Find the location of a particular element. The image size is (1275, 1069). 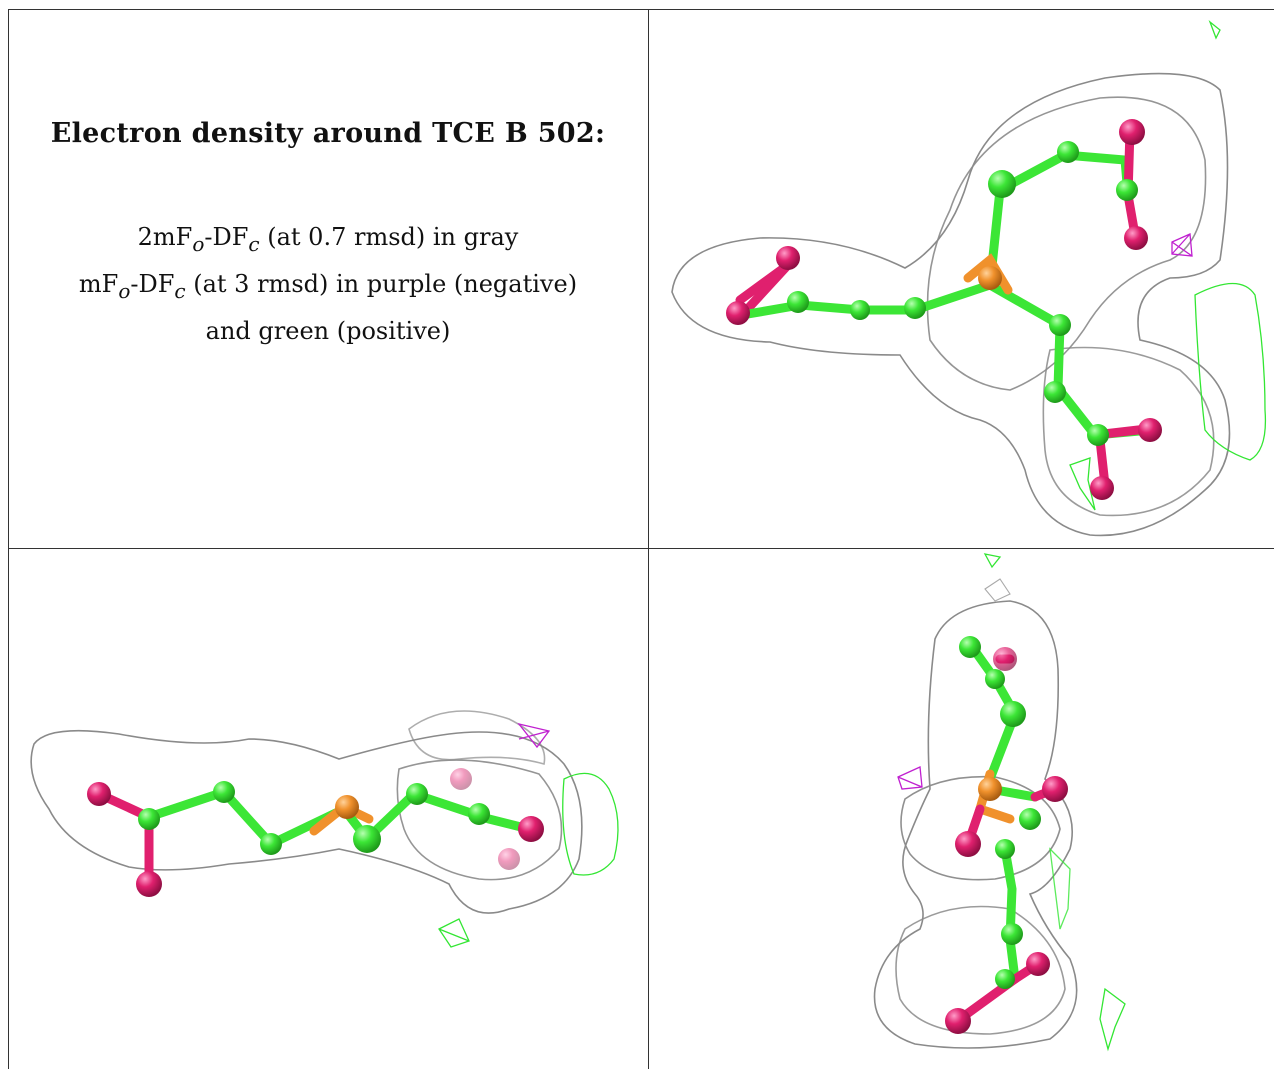

molecule-tce-bottom-left is located at coordinates (315, 832).